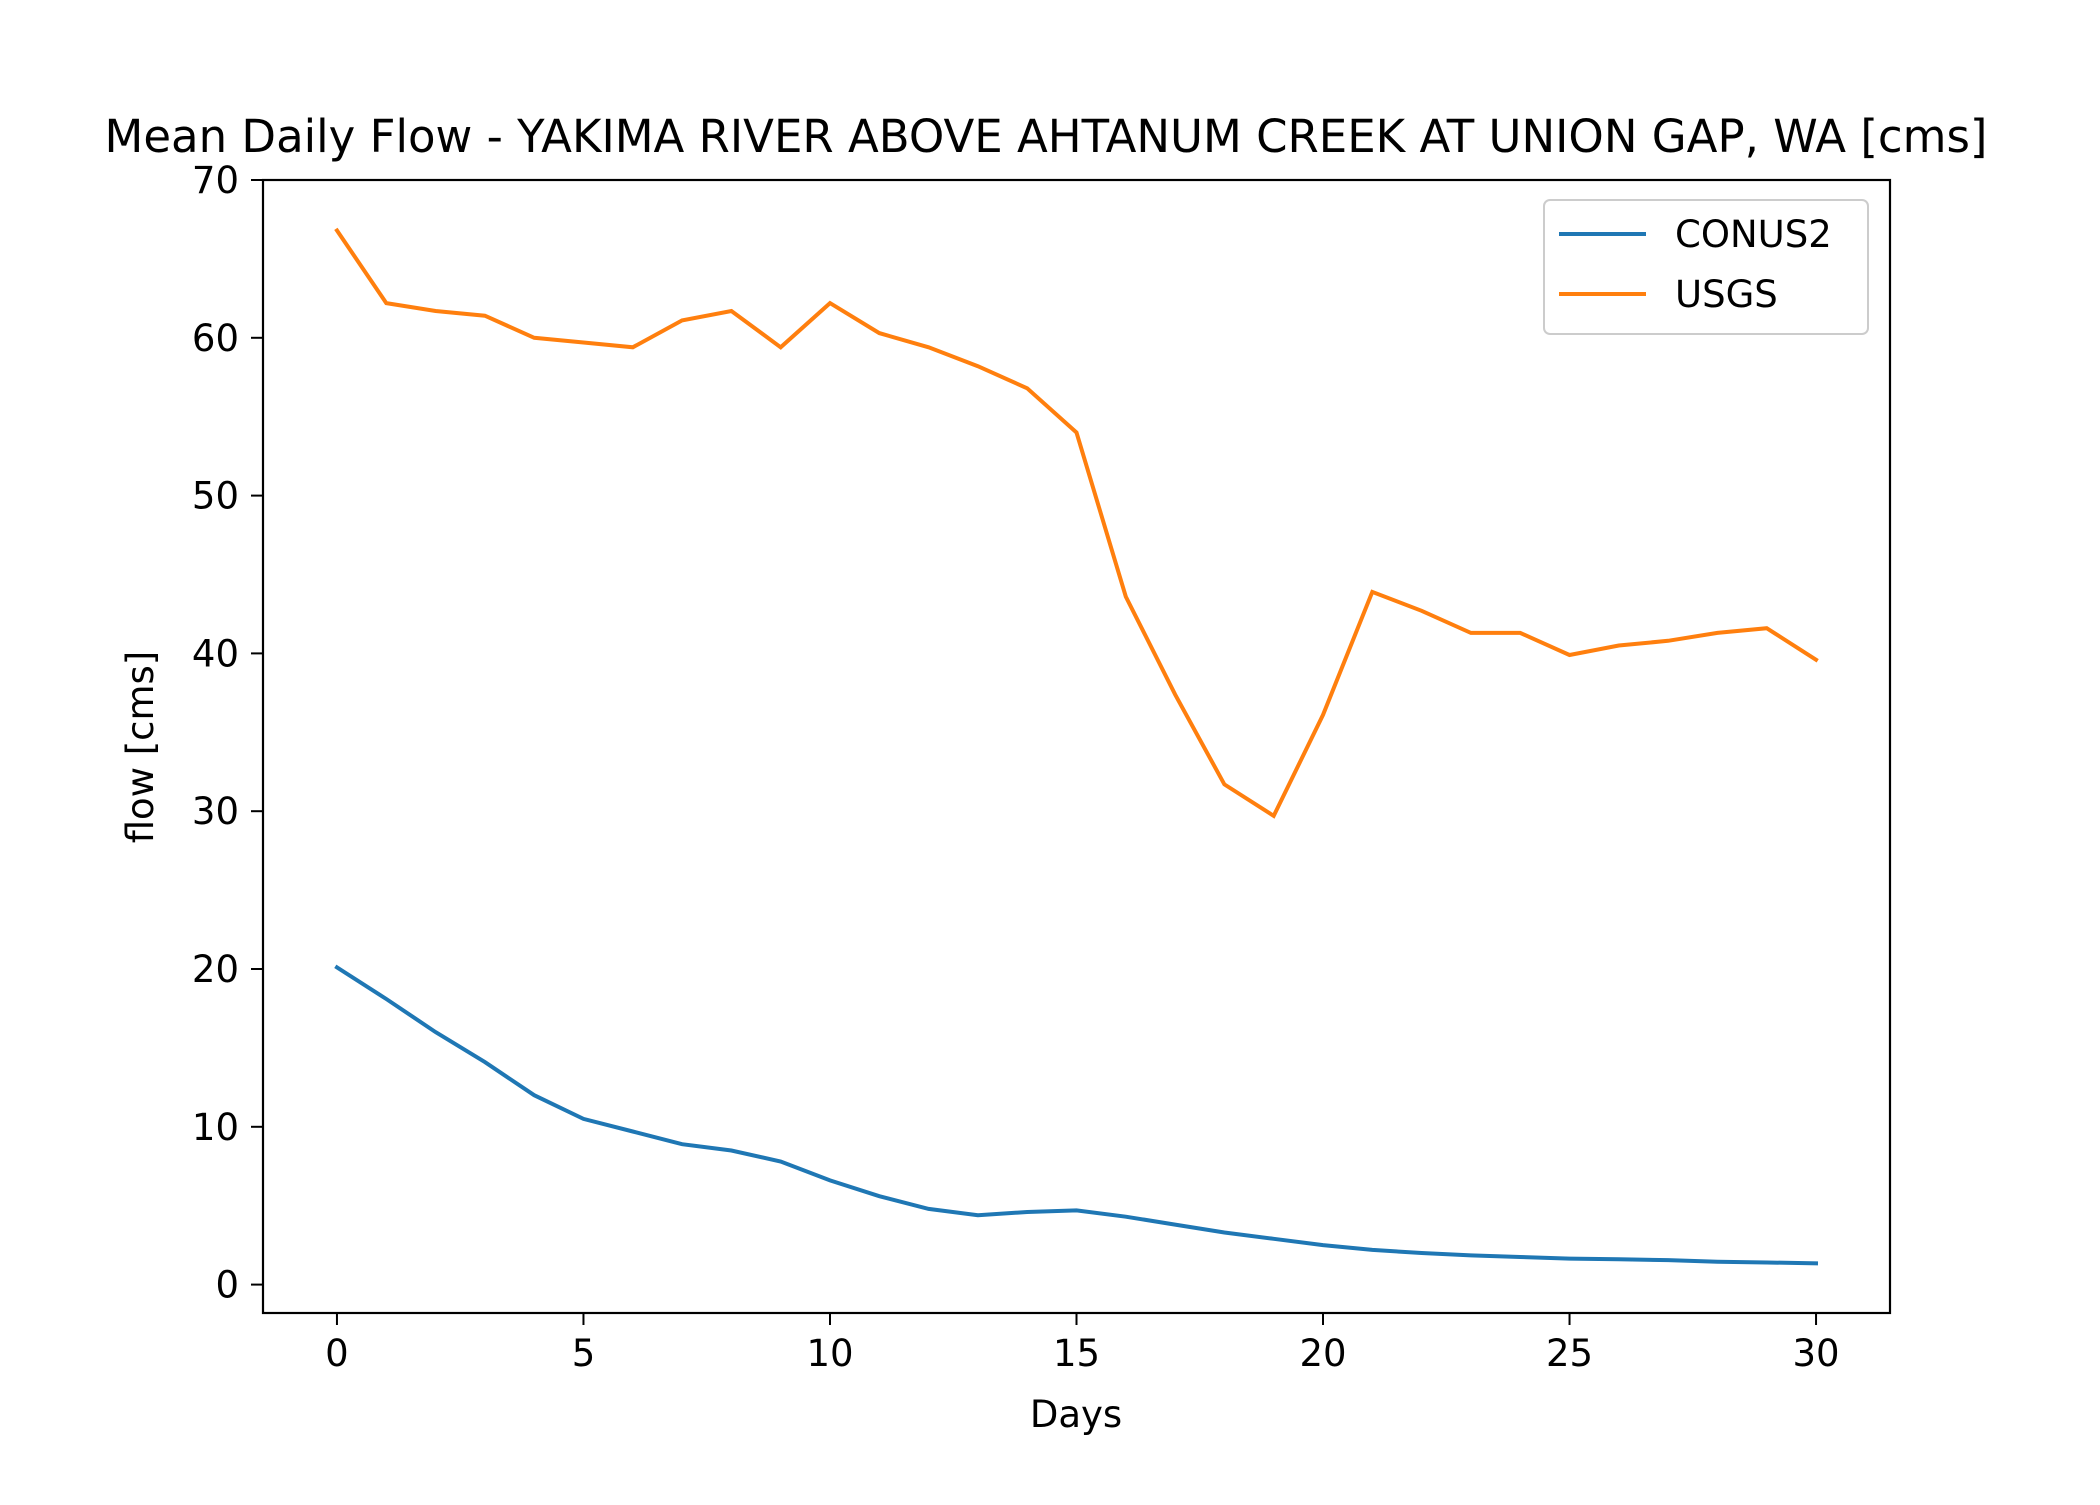 This screenshot has width=2100, height=1505. Describe the element at coordinates (140, 747) in the screenshot. I see `y-axis-label: flow [cms]` at that location.